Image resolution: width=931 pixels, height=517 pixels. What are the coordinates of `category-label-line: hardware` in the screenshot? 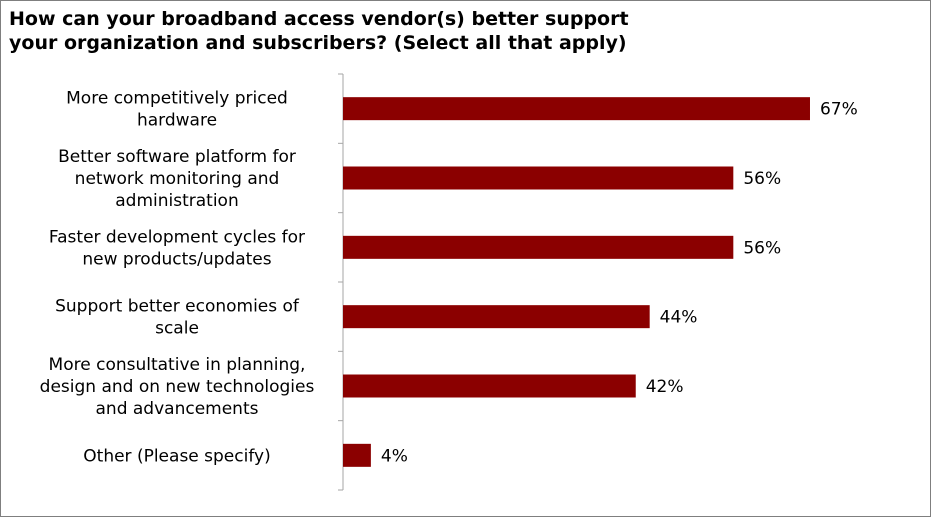 It's located at (177, 121).